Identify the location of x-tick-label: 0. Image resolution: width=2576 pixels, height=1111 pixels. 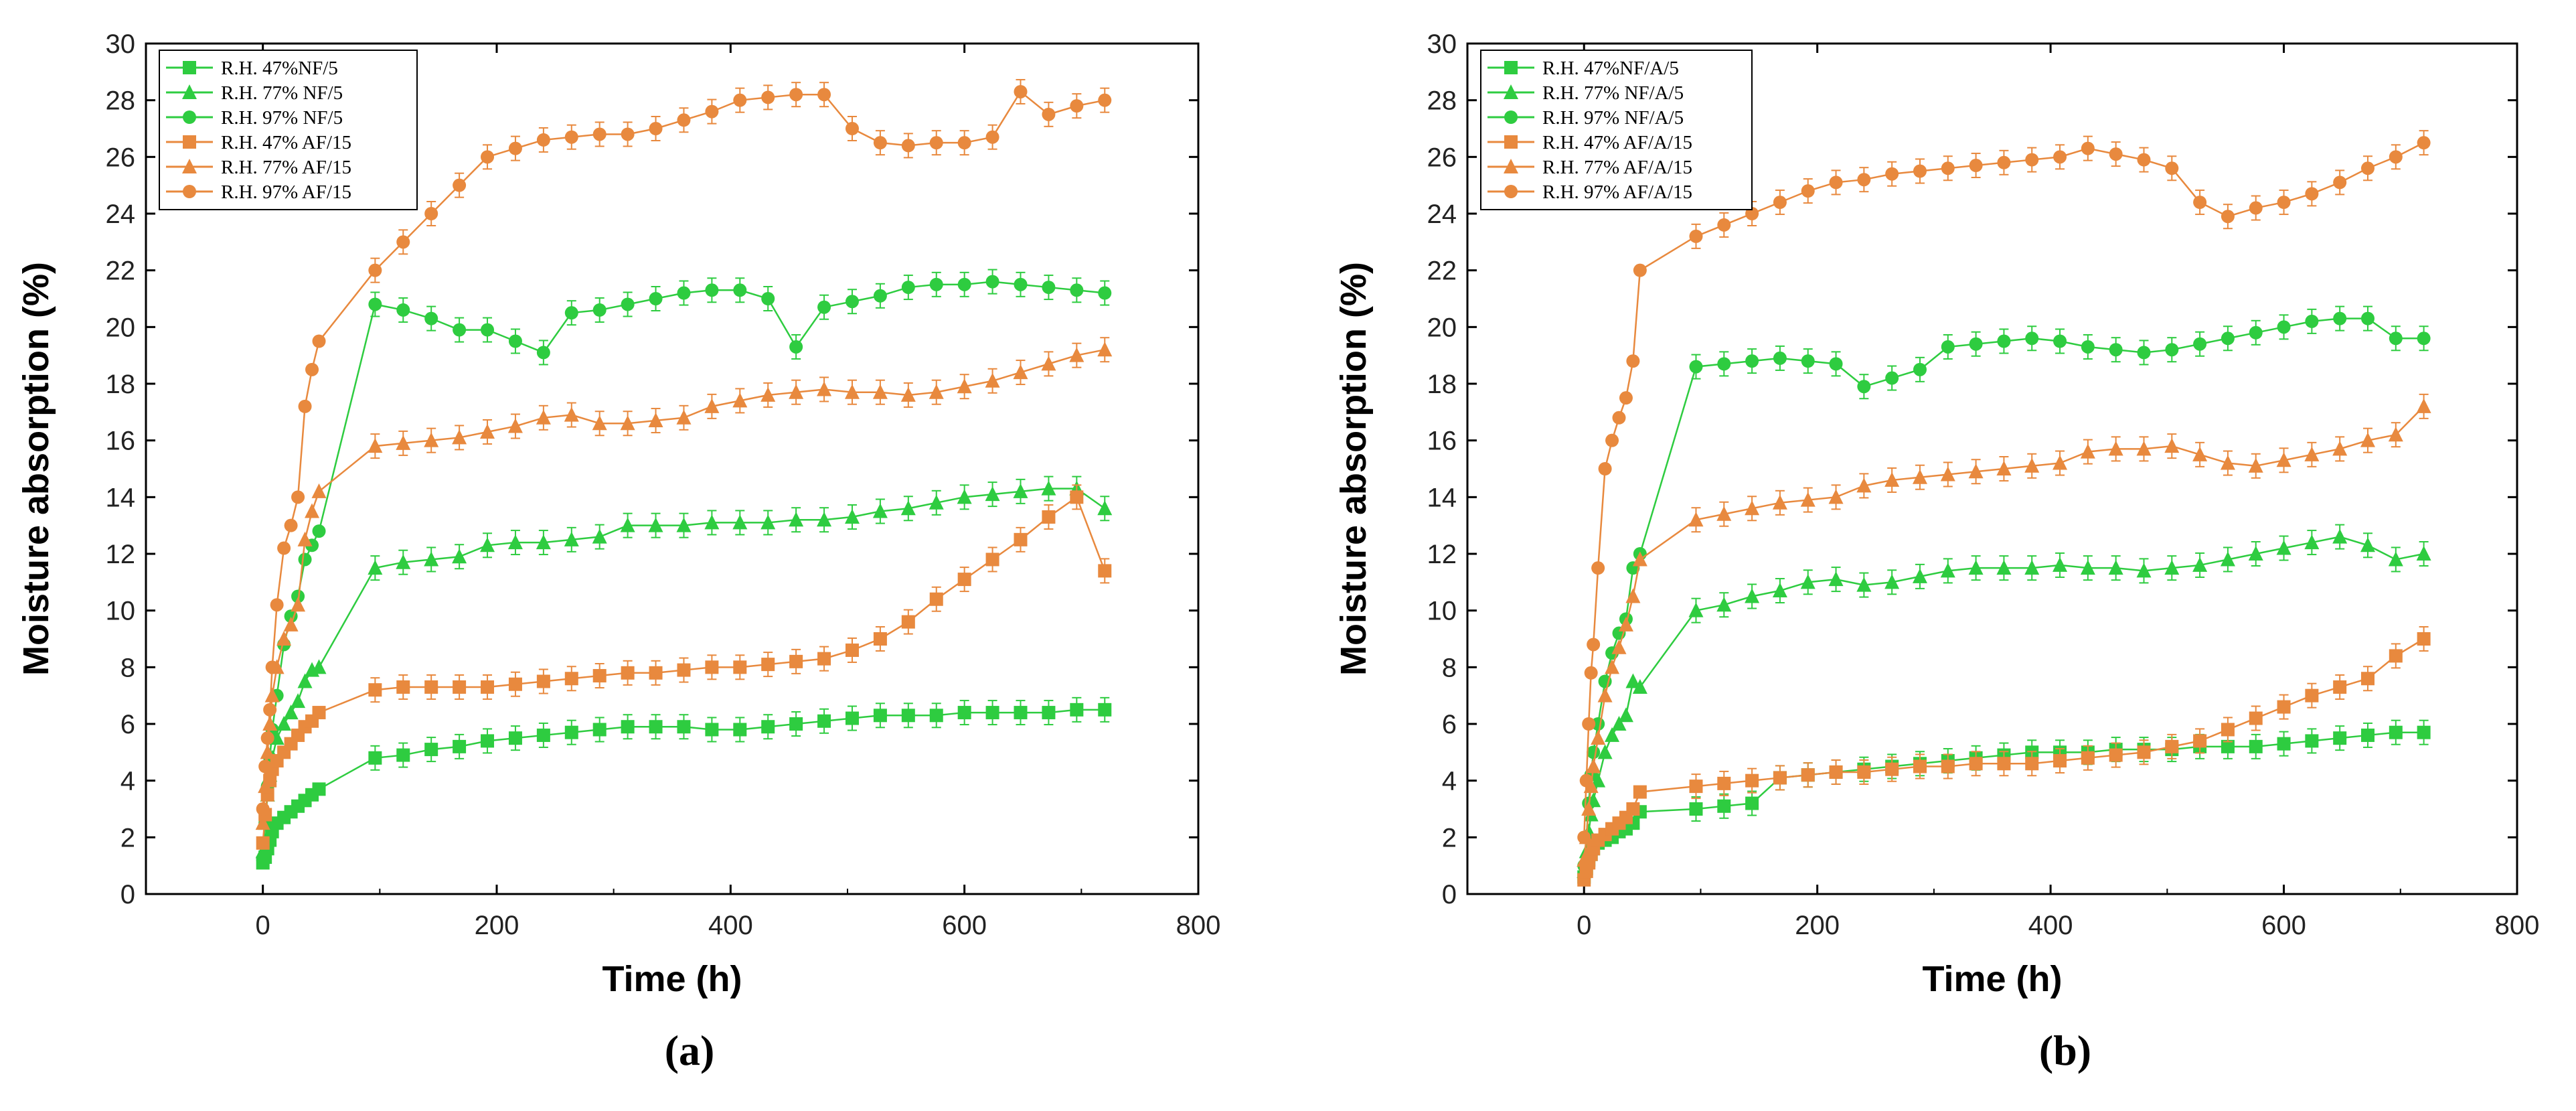
(1584, 925).